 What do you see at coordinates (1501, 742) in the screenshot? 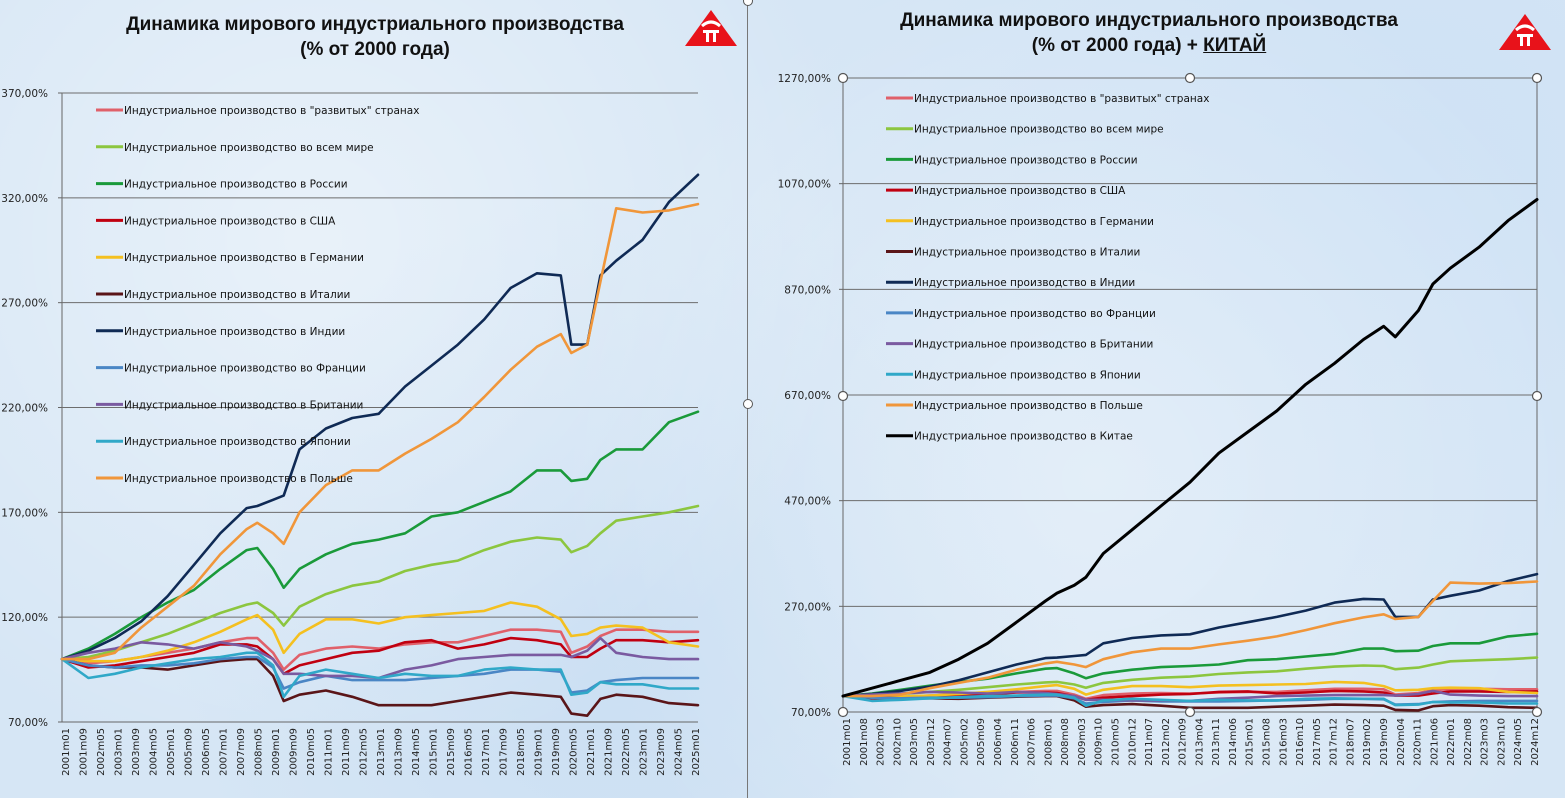
I see `x-tick-label: 2023m10` at bounding box center [1501, 742].